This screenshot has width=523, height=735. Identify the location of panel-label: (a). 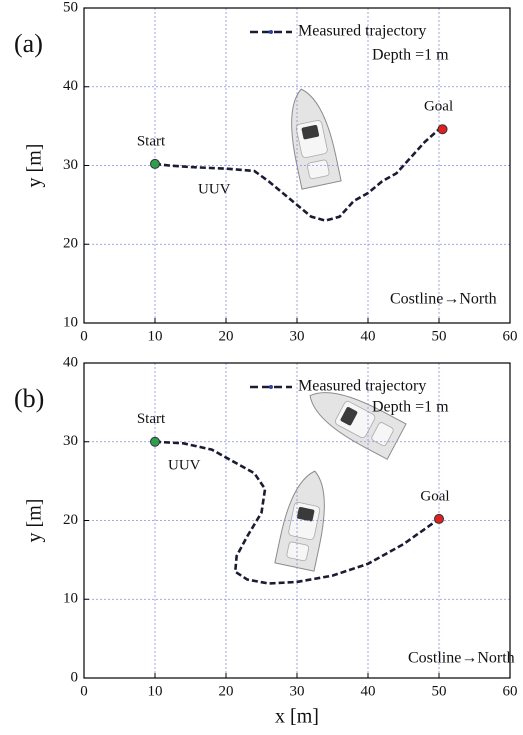
(28, 43).